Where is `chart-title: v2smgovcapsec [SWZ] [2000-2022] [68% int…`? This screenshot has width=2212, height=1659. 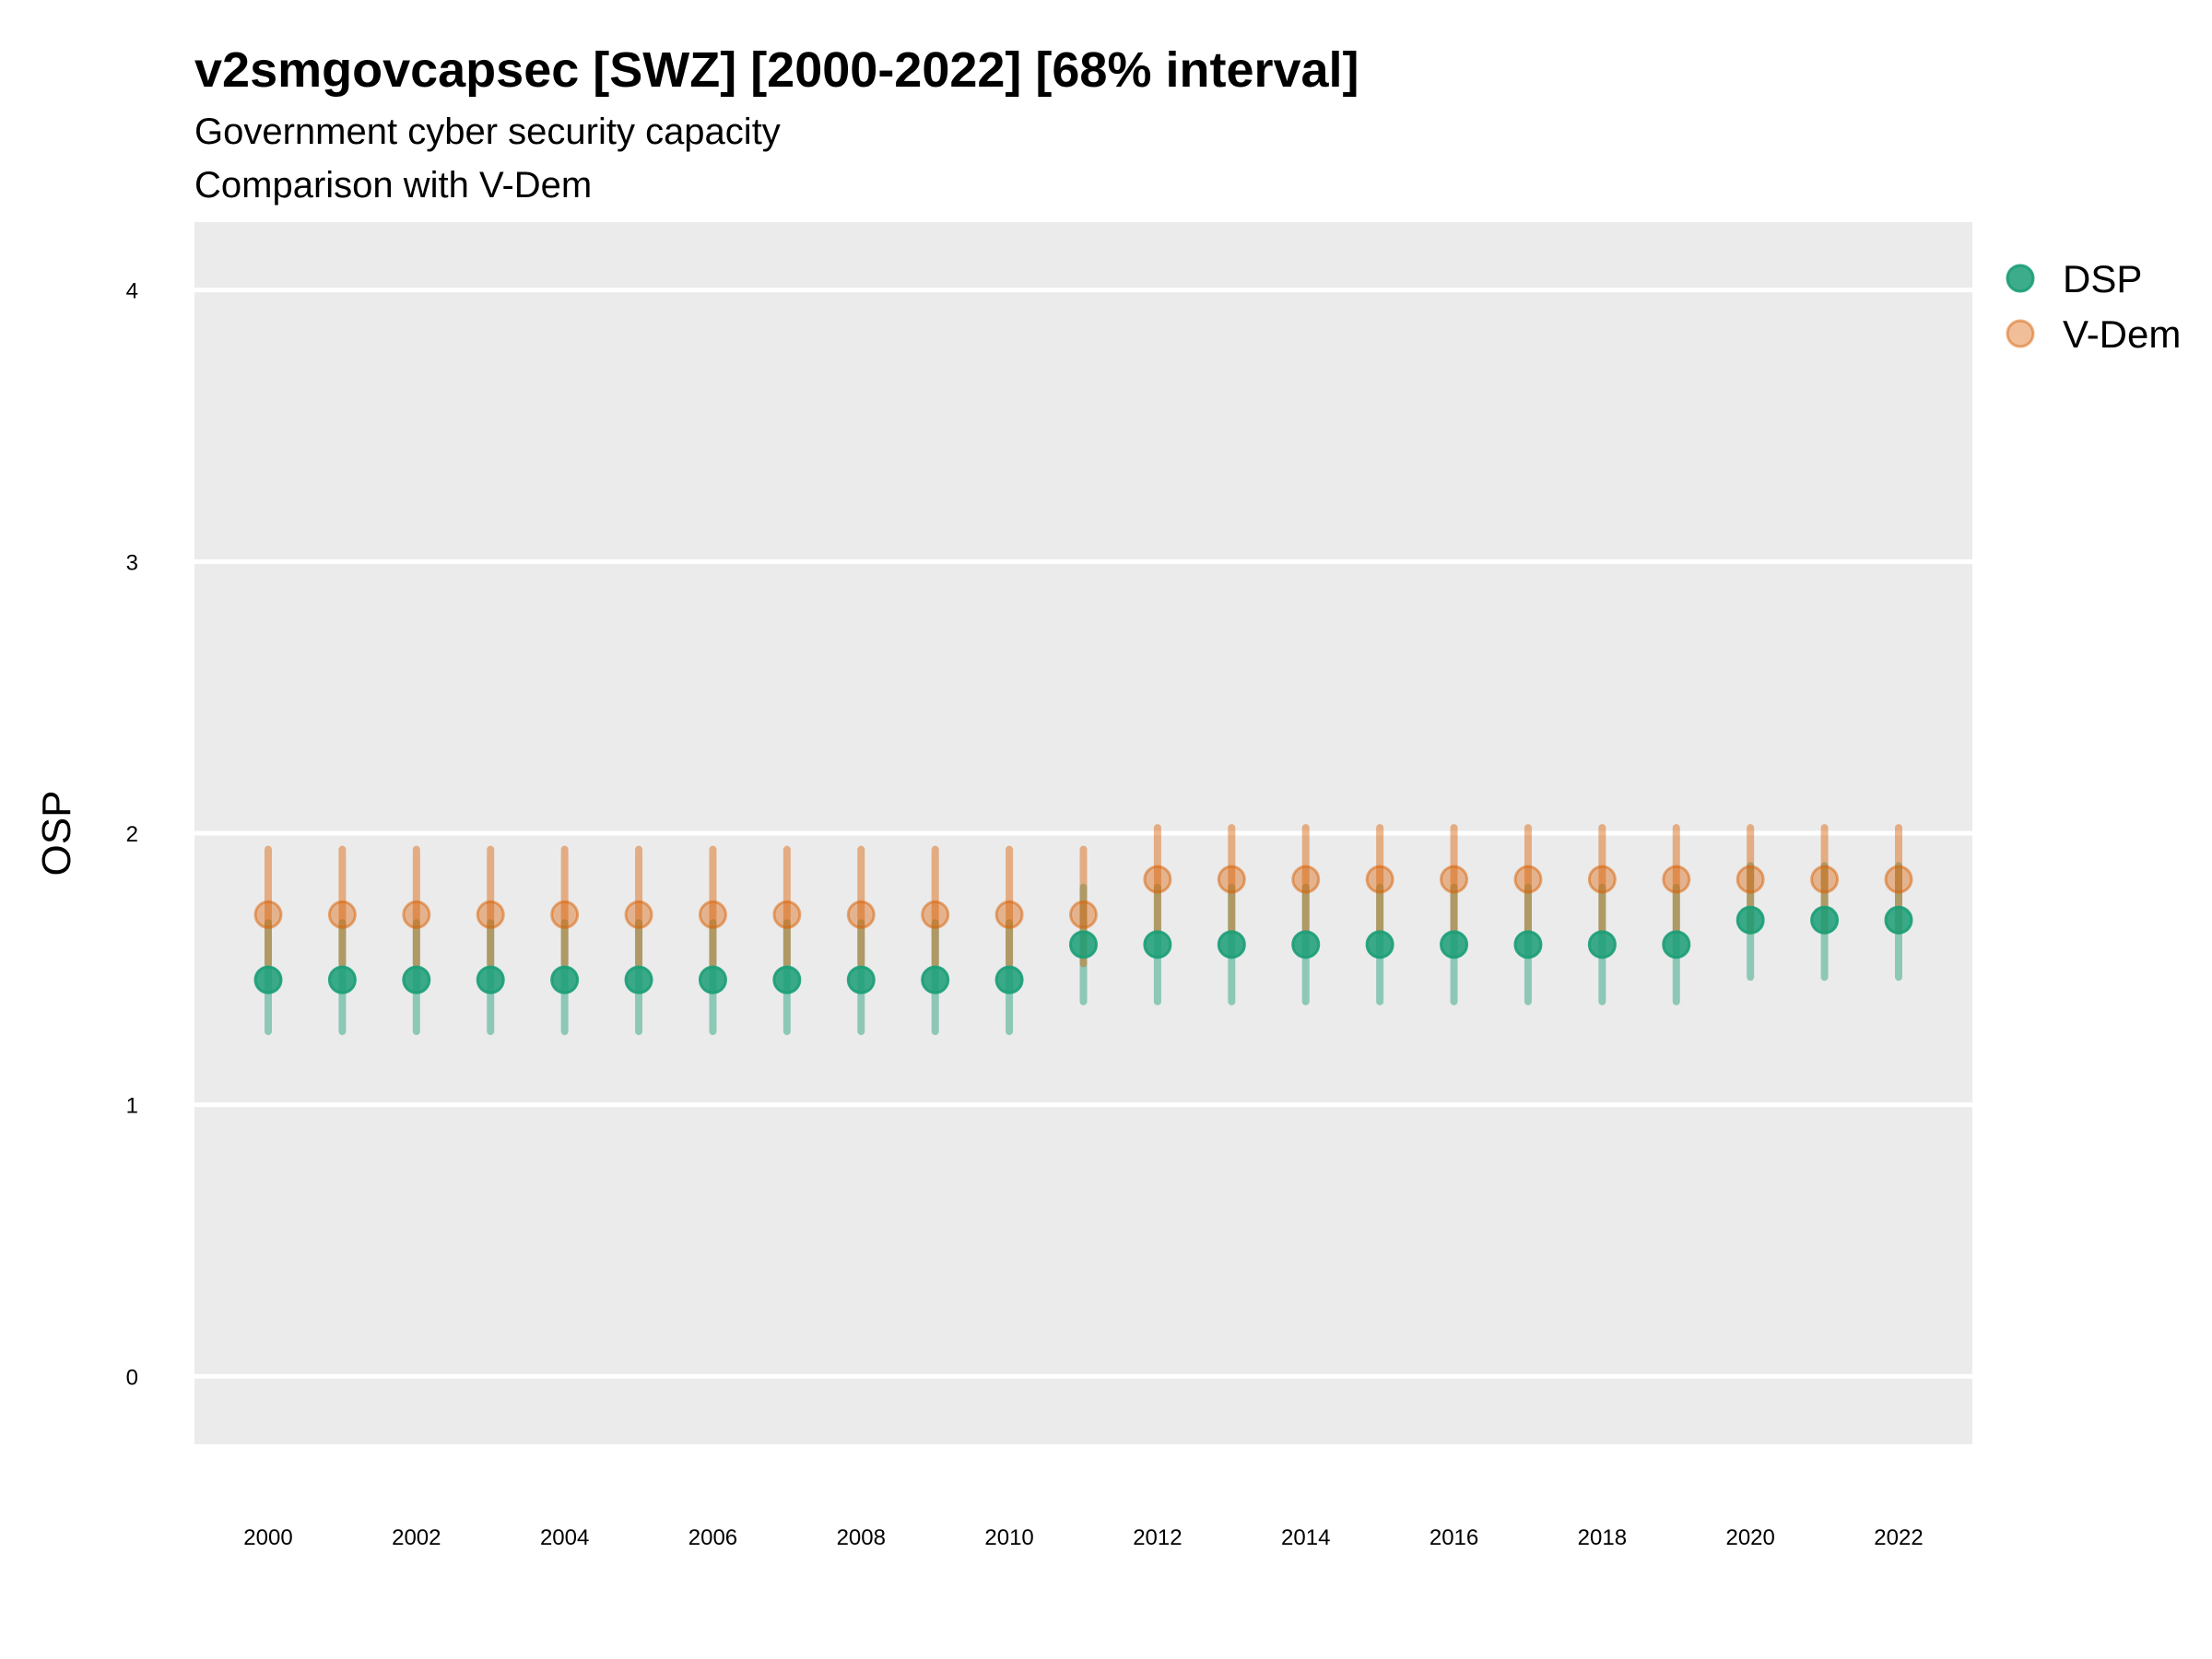 chart-title: v2smgovcapsec [SWZ] [2000-2022] [68% int… is located at coordinates (776, 70).